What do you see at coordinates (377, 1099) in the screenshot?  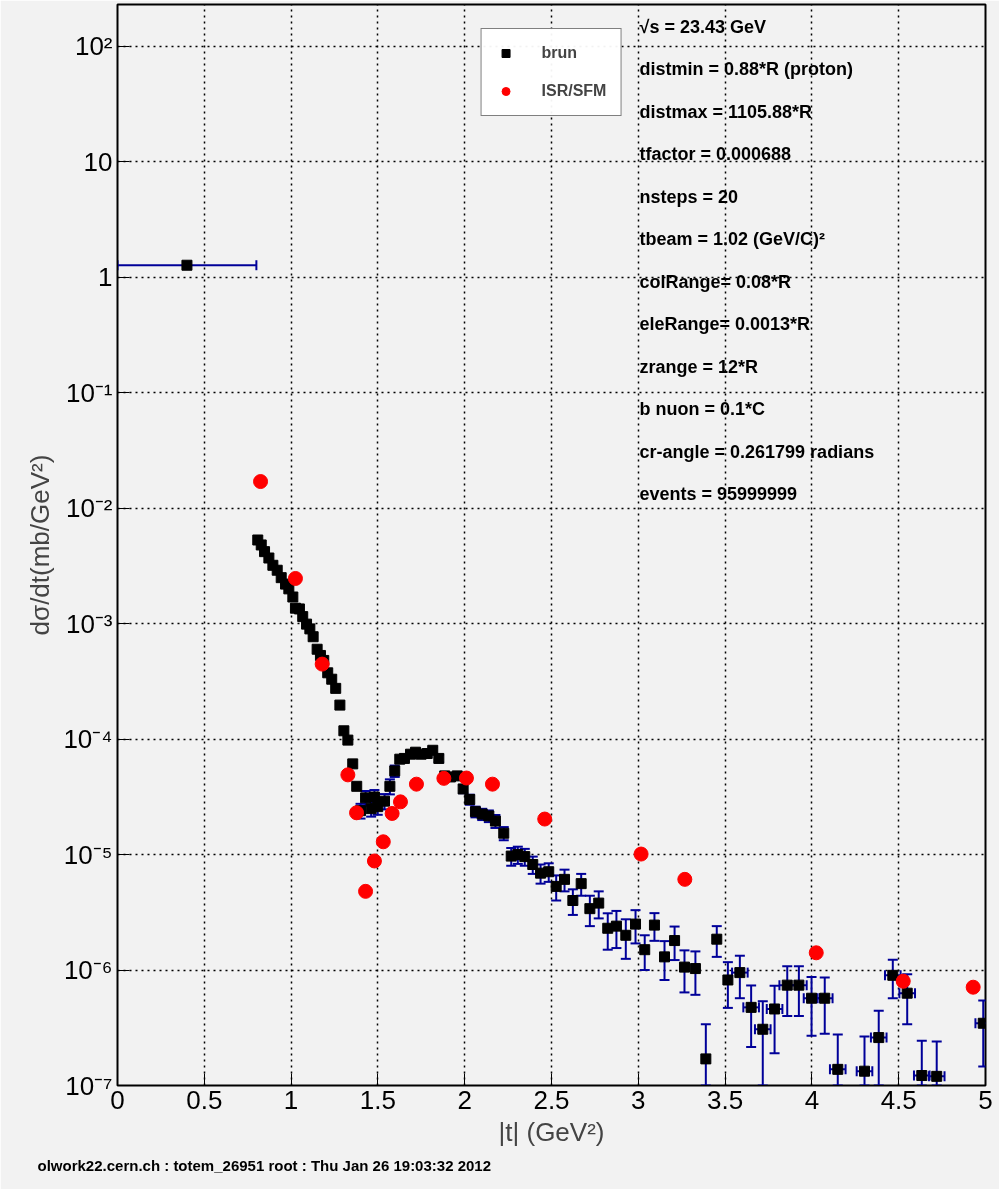 I see `x-tick-label: 1.5` at bounding box center [377, 1099].